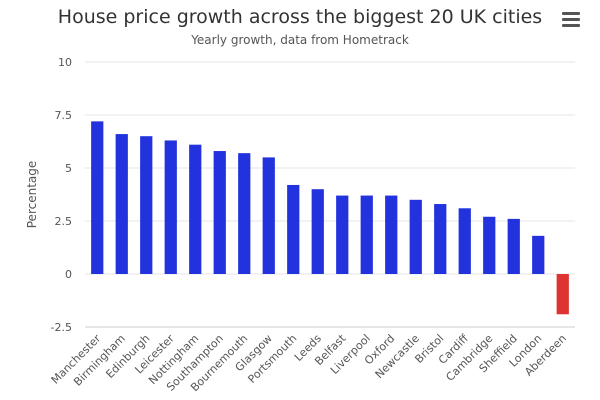  I want to click on bar-newcastle, so click(415, 236).